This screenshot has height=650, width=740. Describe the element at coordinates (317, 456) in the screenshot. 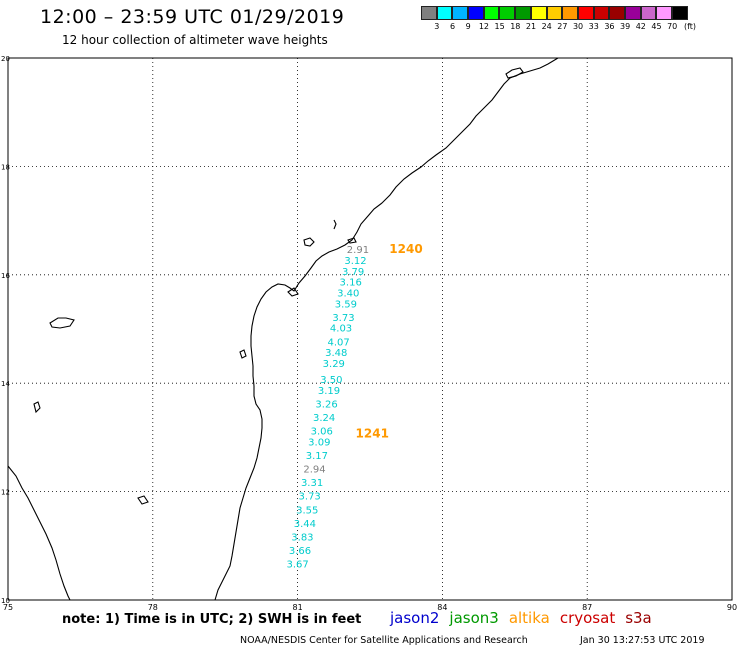

I see `wave-height-label: 3.17` at that location.